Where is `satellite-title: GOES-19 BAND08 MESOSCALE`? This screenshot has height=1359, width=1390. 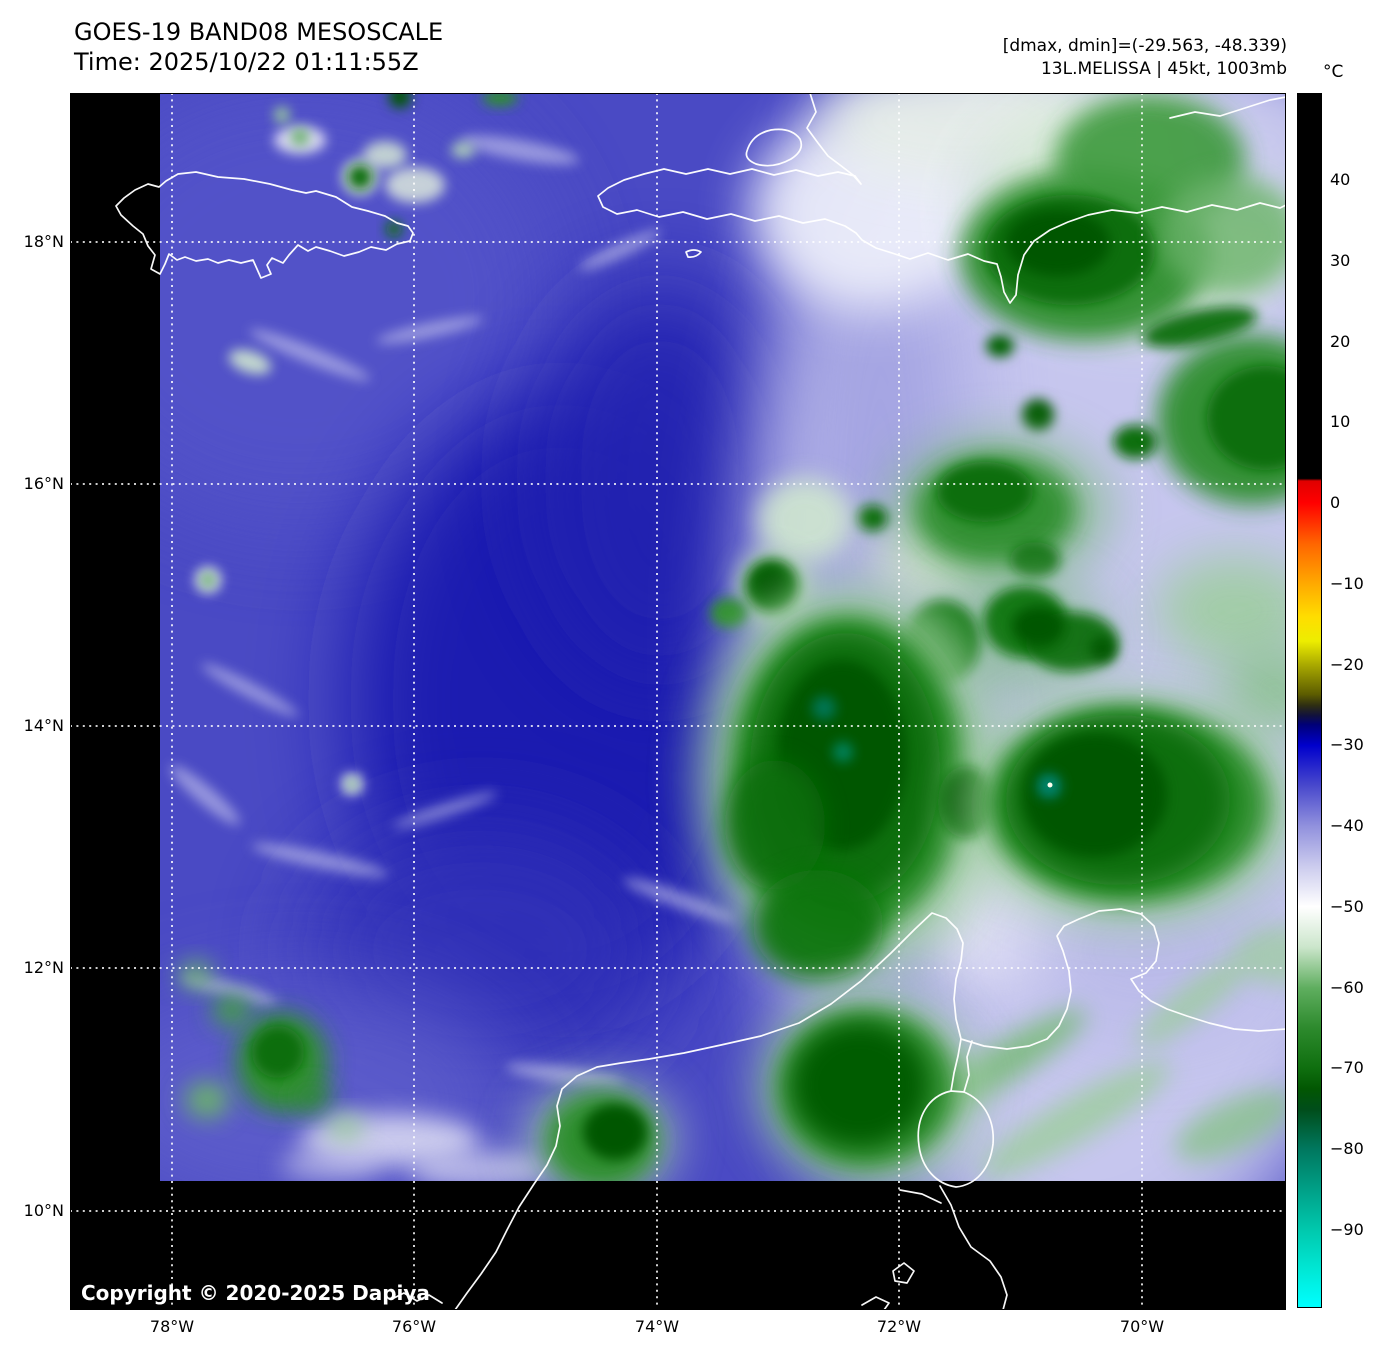 satellite-title: GOES-19 BAND08 MESOSCALE is located at coordinates (259, 32).